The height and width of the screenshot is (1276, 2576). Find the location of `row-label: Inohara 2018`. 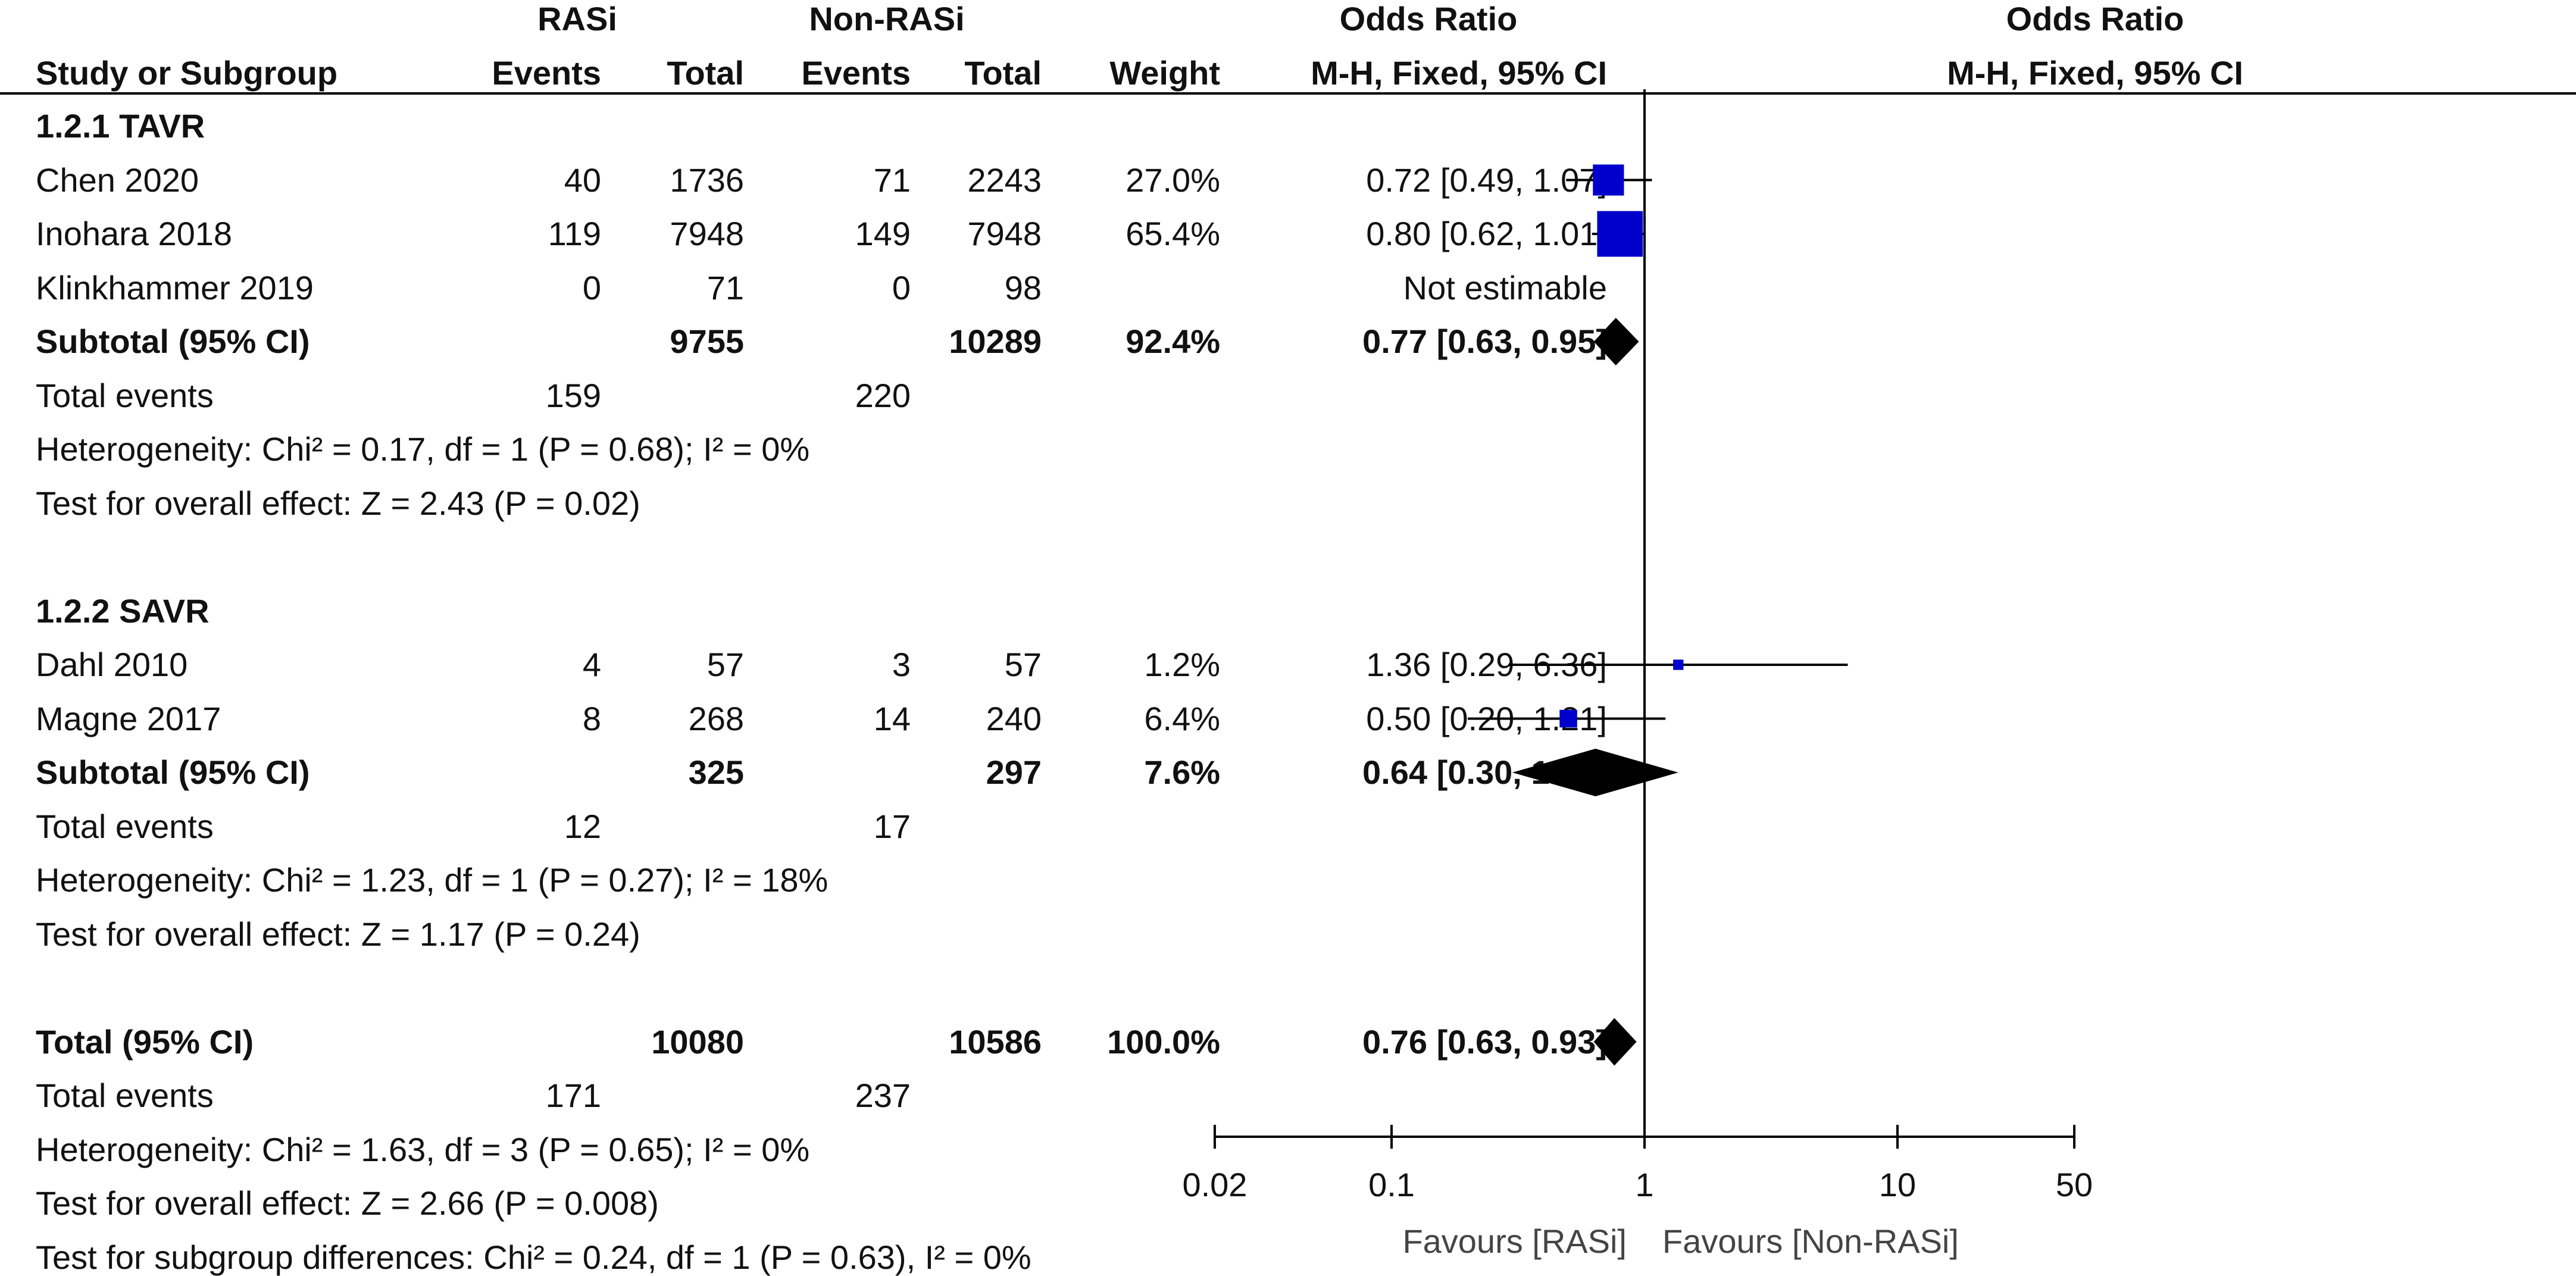

row-label: Inohara 2018 is located at coordinates (134, 234).